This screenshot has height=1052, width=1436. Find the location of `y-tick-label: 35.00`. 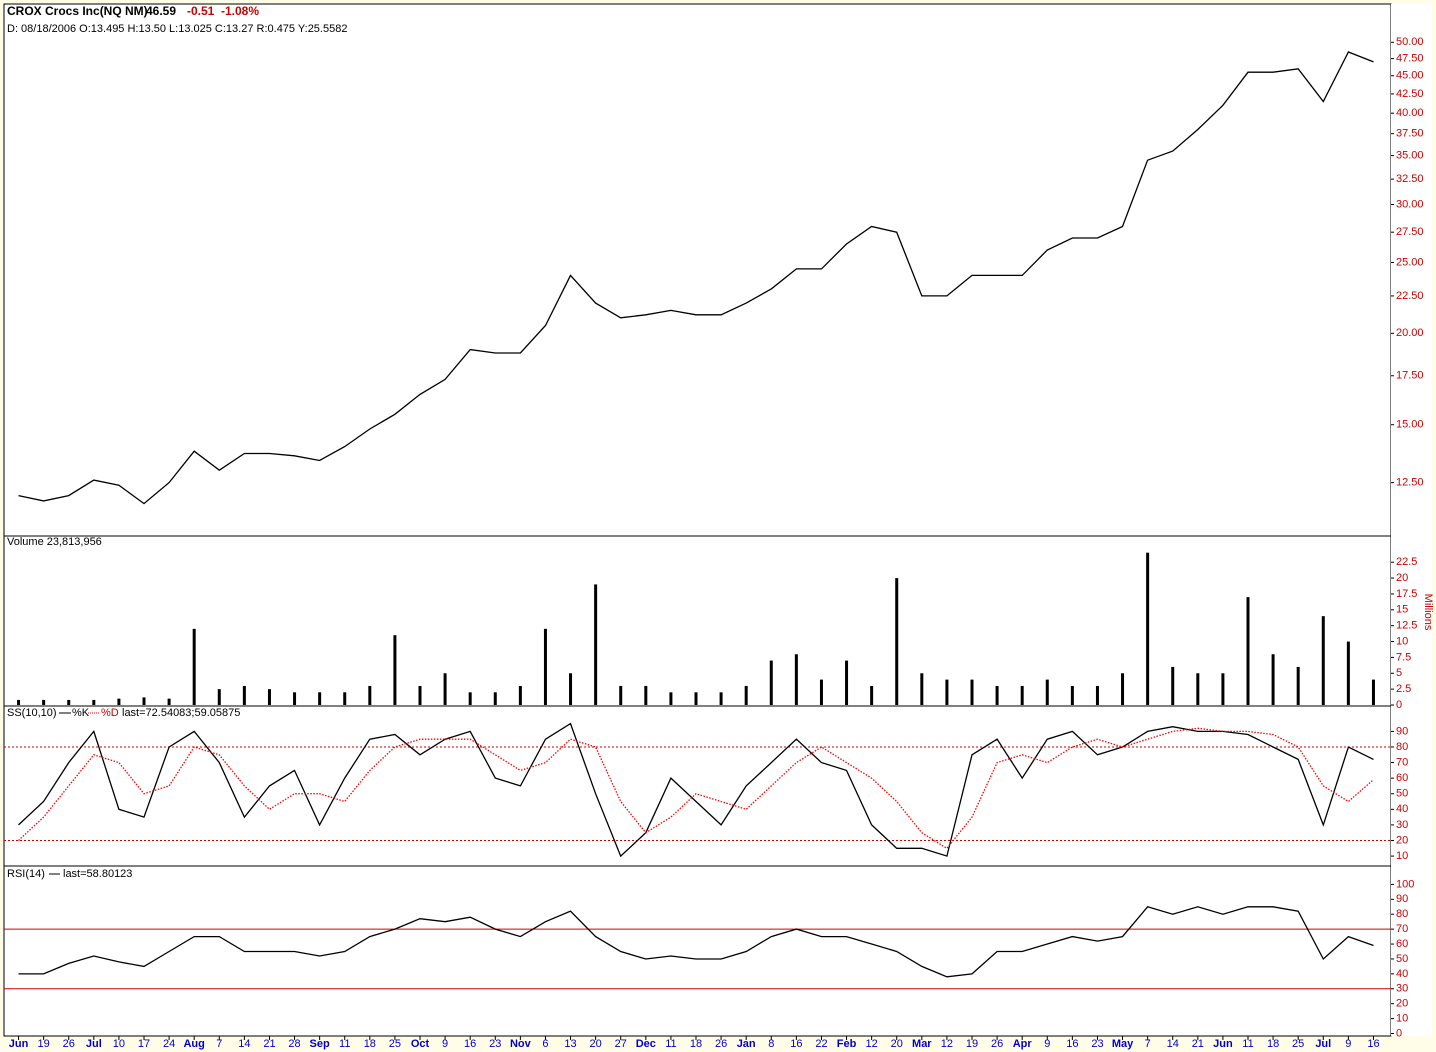

y-tick-label: 35.00 is located at coordinates (1410, 155).